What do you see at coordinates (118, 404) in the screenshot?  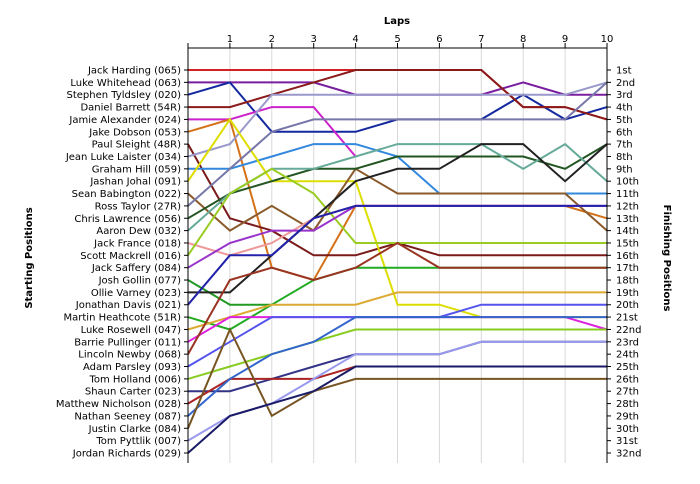 I see `starting-position-label: Matthew Nicholson (028)` at bounding box center [118, 404].